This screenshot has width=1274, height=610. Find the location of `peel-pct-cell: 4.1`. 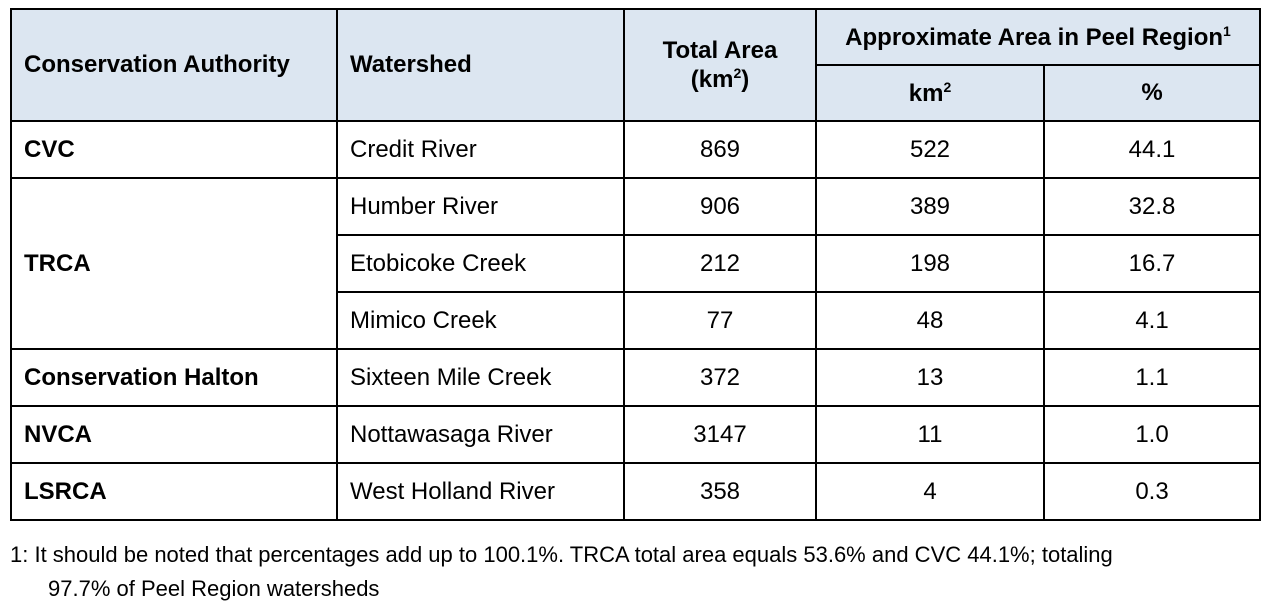

peel-pct-cell: 4.1 is located at coordinates (1152, 320).